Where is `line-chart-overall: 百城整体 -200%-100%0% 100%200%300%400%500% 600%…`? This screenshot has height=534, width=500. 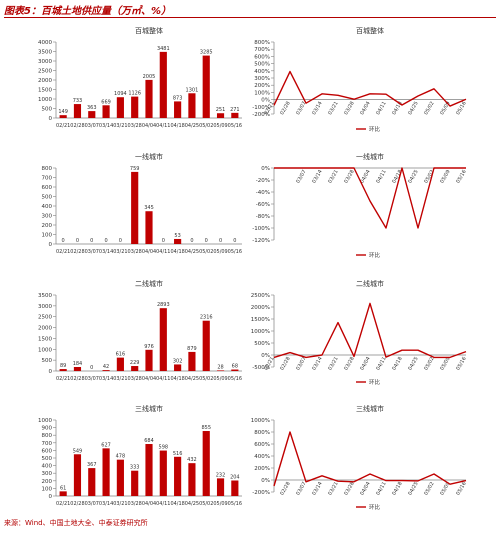
line-chart-overall: 百城整体 -200%-100%0% 100%200%300%400%500% 600%… is located at coordinates (359, 79).